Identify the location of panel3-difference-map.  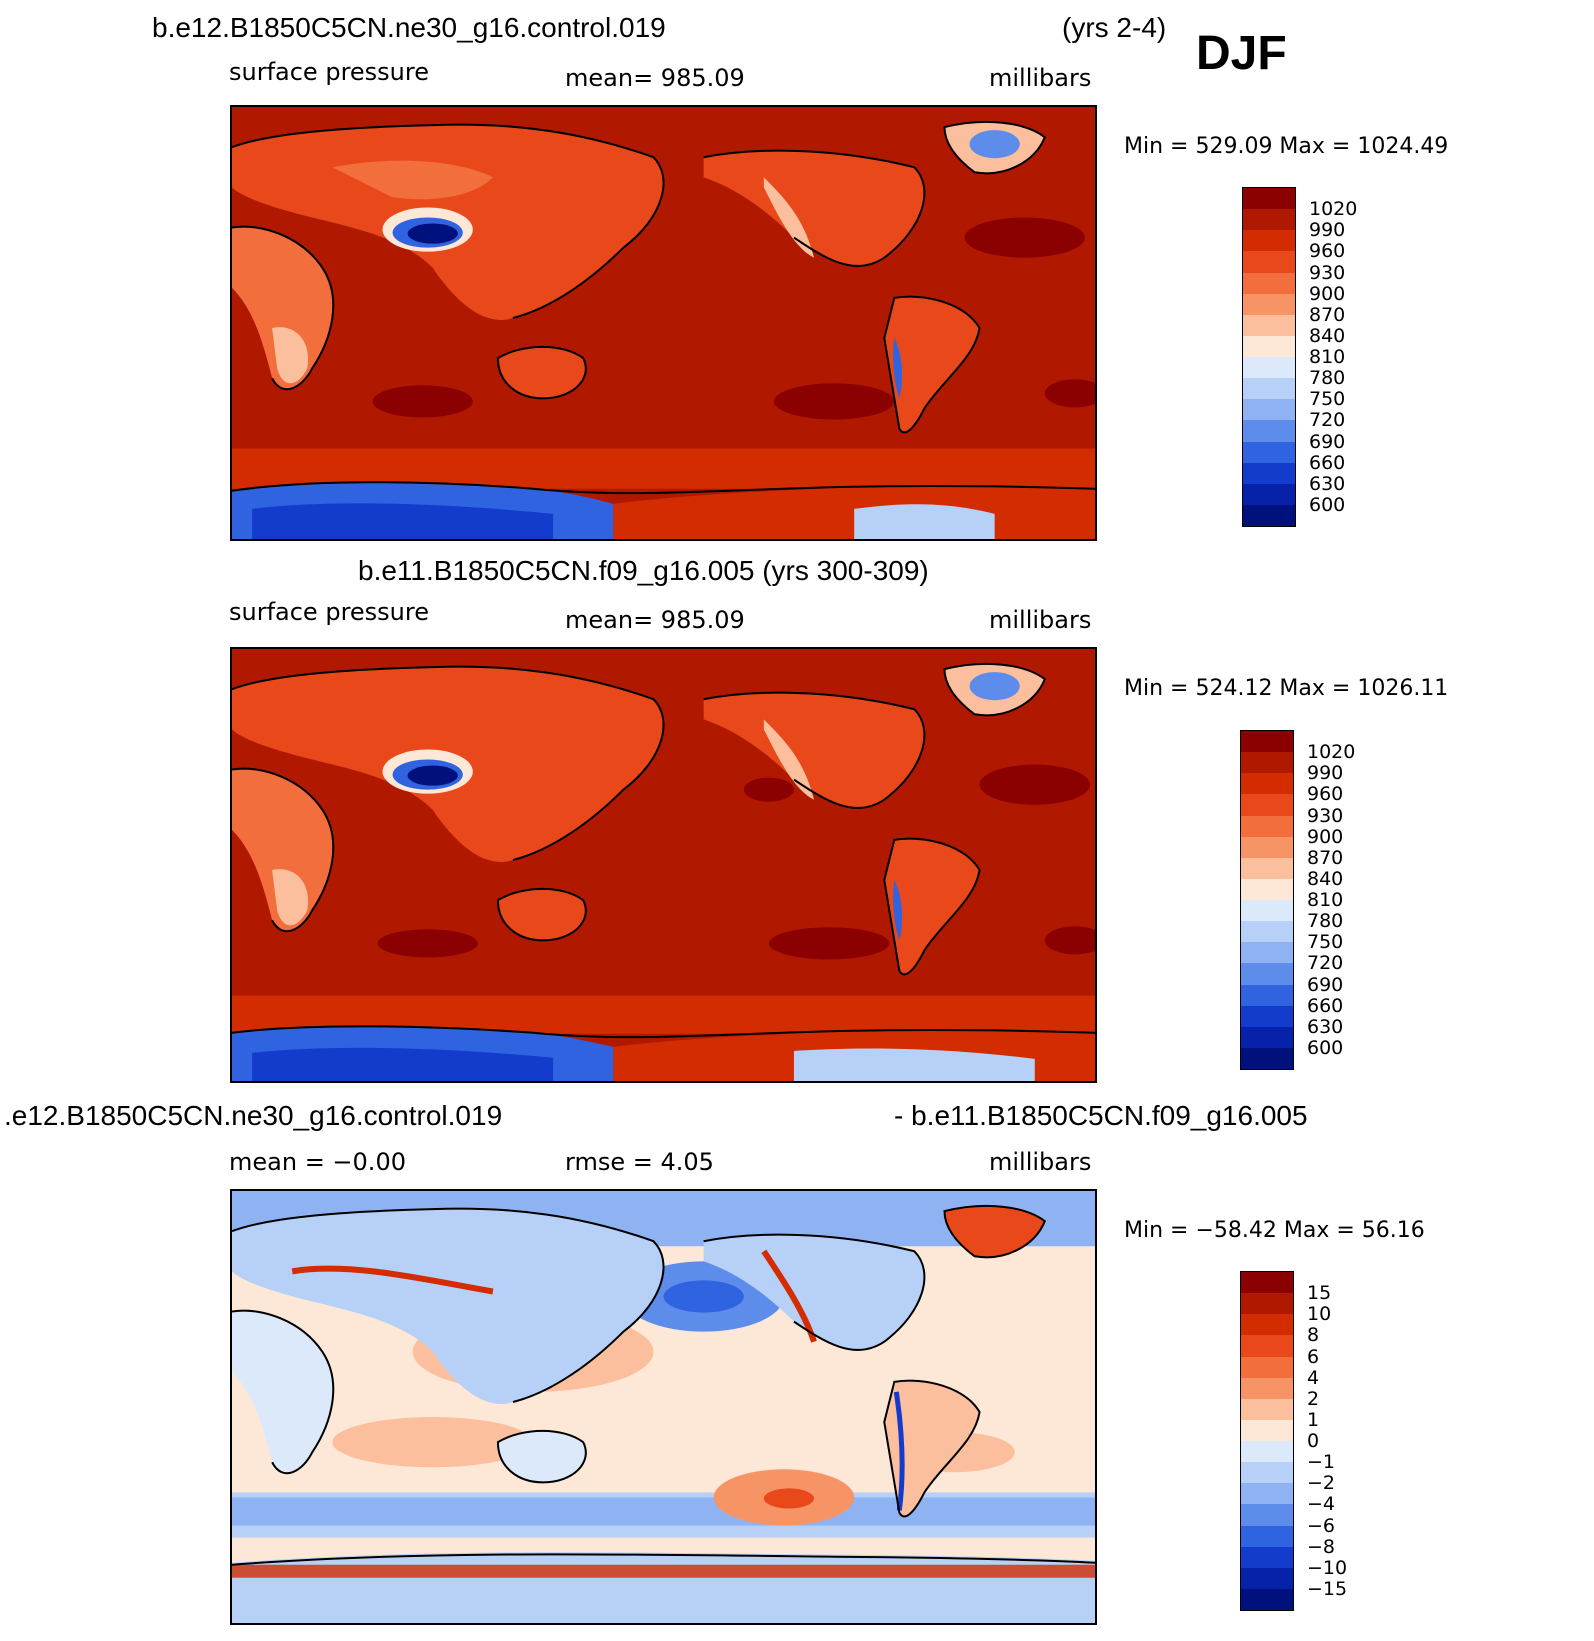
(663, 1407).